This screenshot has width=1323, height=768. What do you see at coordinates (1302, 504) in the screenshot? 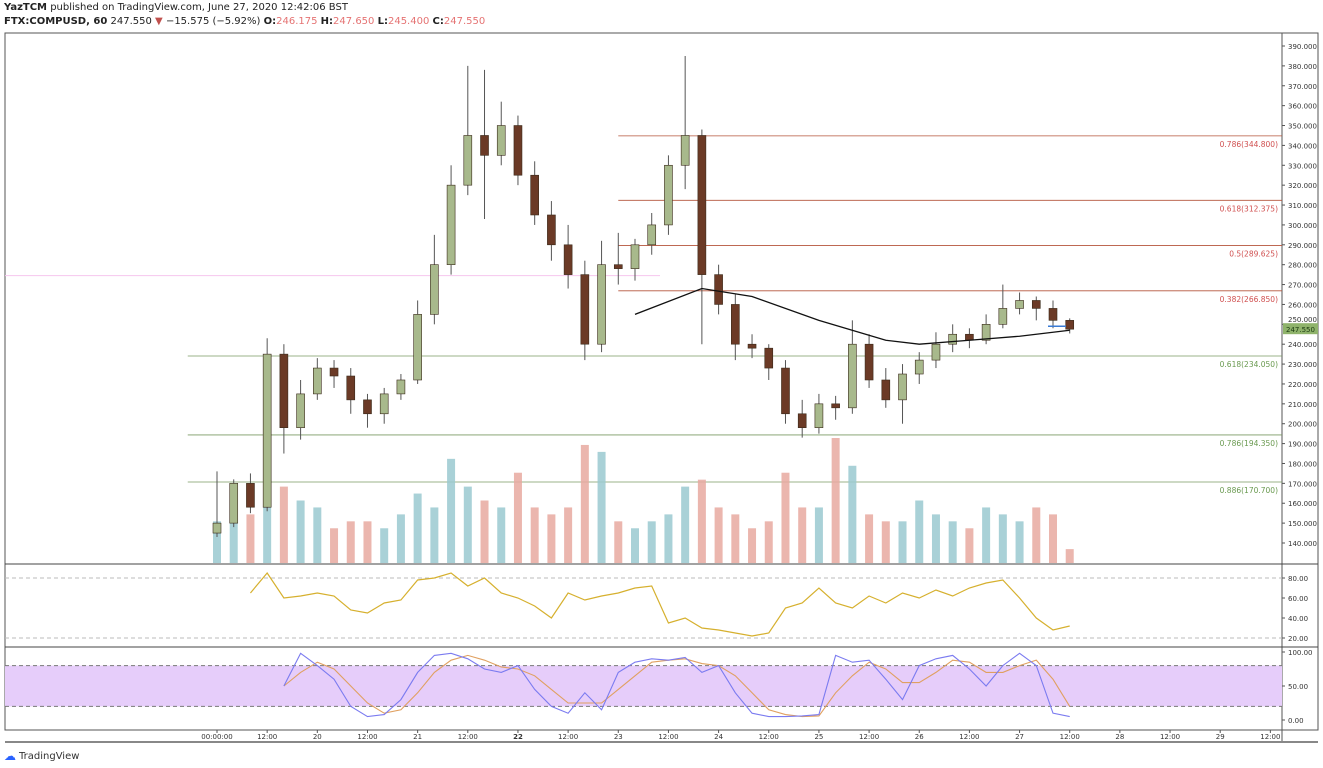
I see `price-tick-label: 160.000` at bounding box center [1302, 504].